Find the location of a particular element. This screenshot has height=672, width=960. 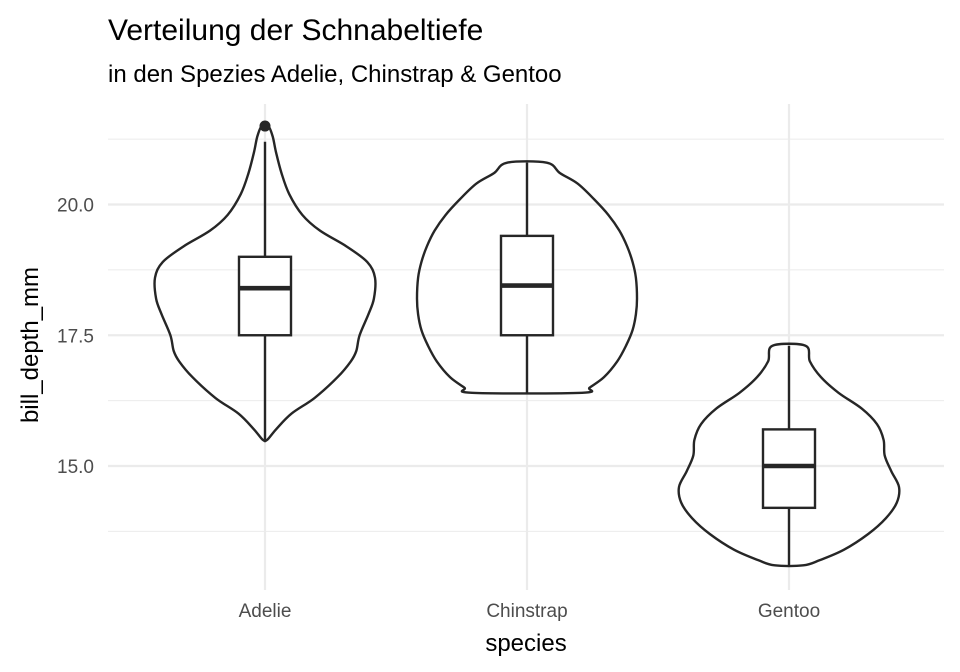

chart-title: Verteilung der Schnabeltiefe is located at coordinates (295, 30).